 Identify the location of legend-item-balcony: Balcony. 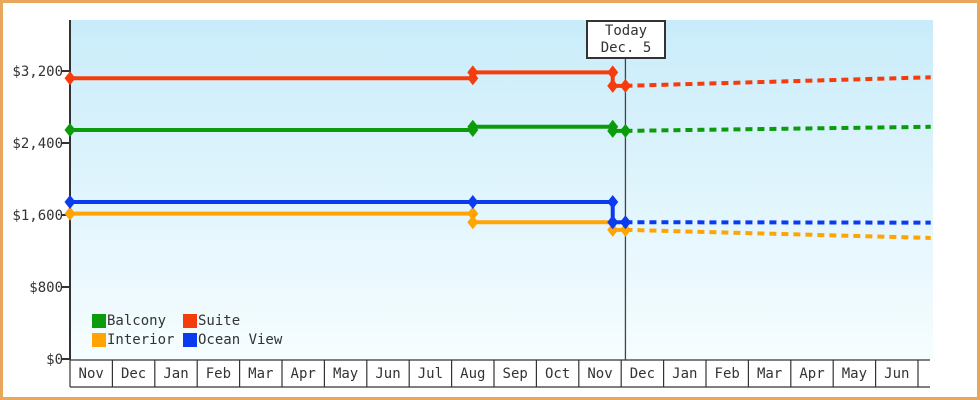
(137, 321).